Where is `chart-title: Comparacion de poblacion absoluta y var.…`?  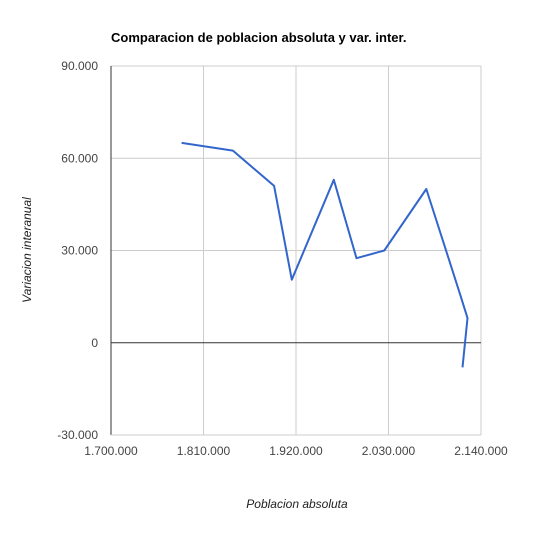
chart-title: Comparacion de poblacion absoluta y var.… is located at coordinates (258, 37).